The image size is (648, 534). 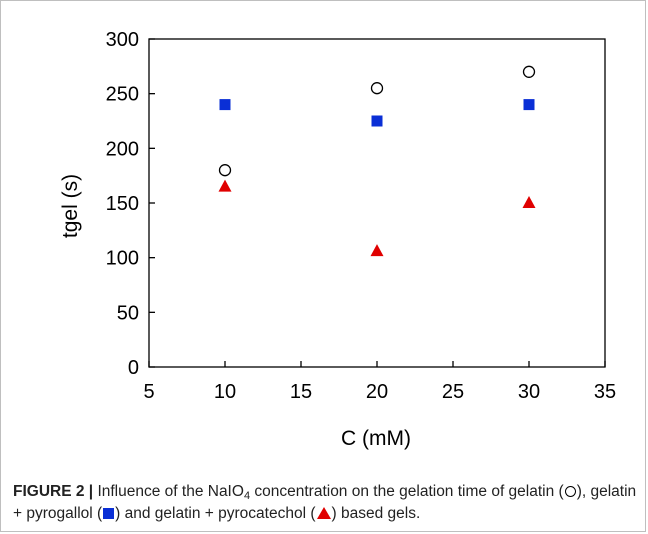 I want to click on x-tick-label: 15, so click(x=301, y=392).